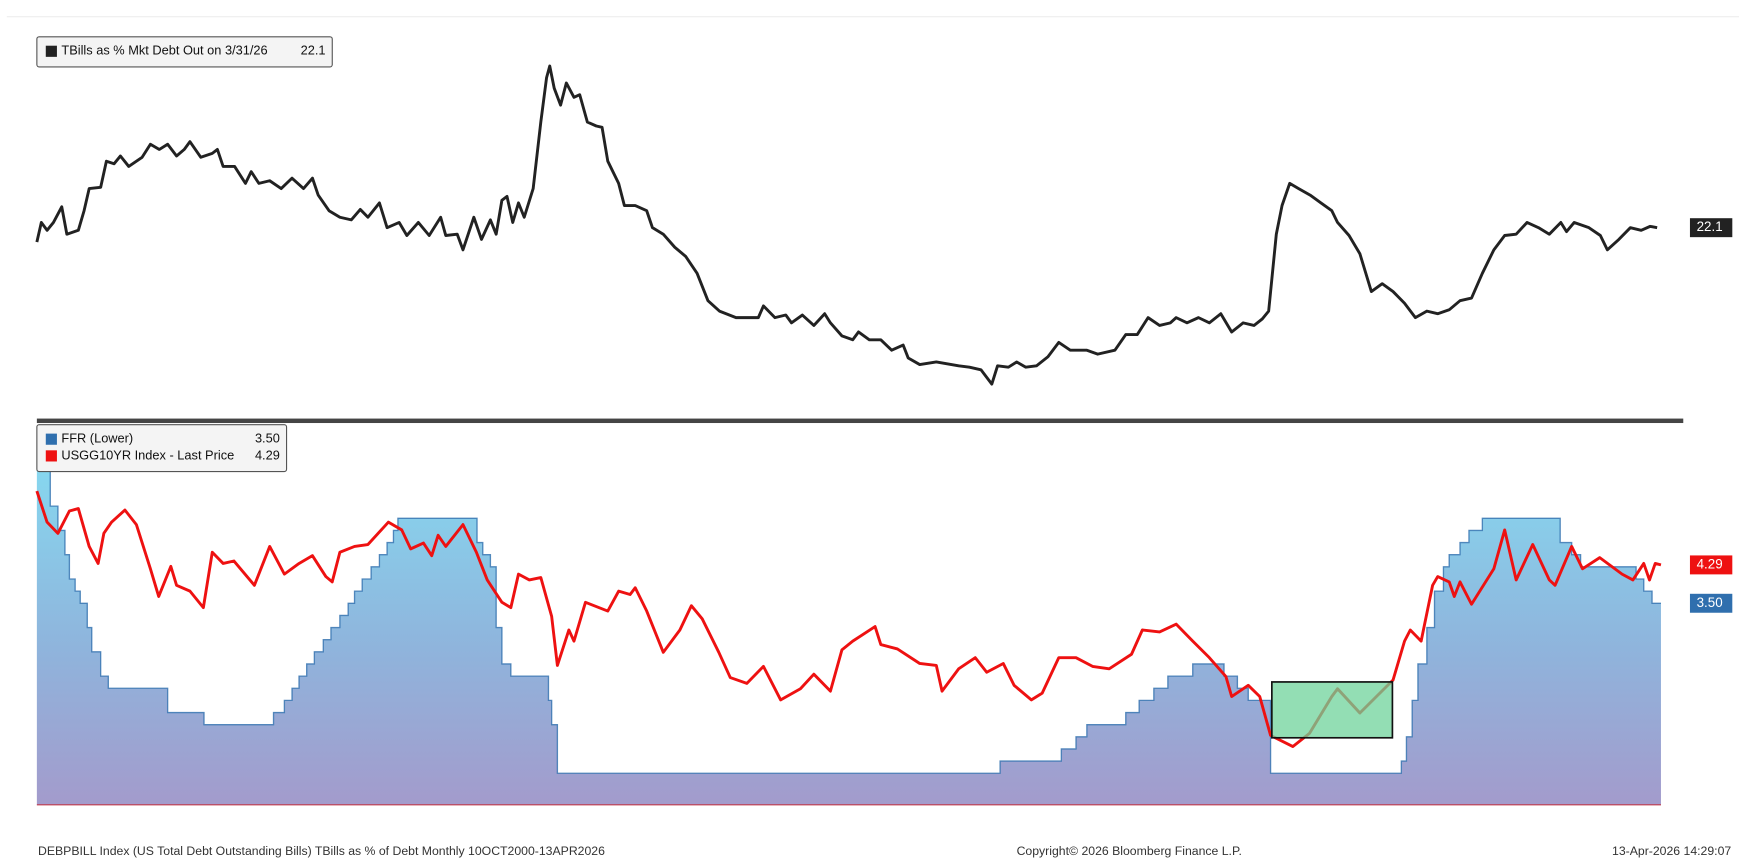 The image size is (1748, 865). Describe the element at coordinates (147, 454) in the screenshot. I see `legend-label: USGG10YR Index - Last Price` at that location.